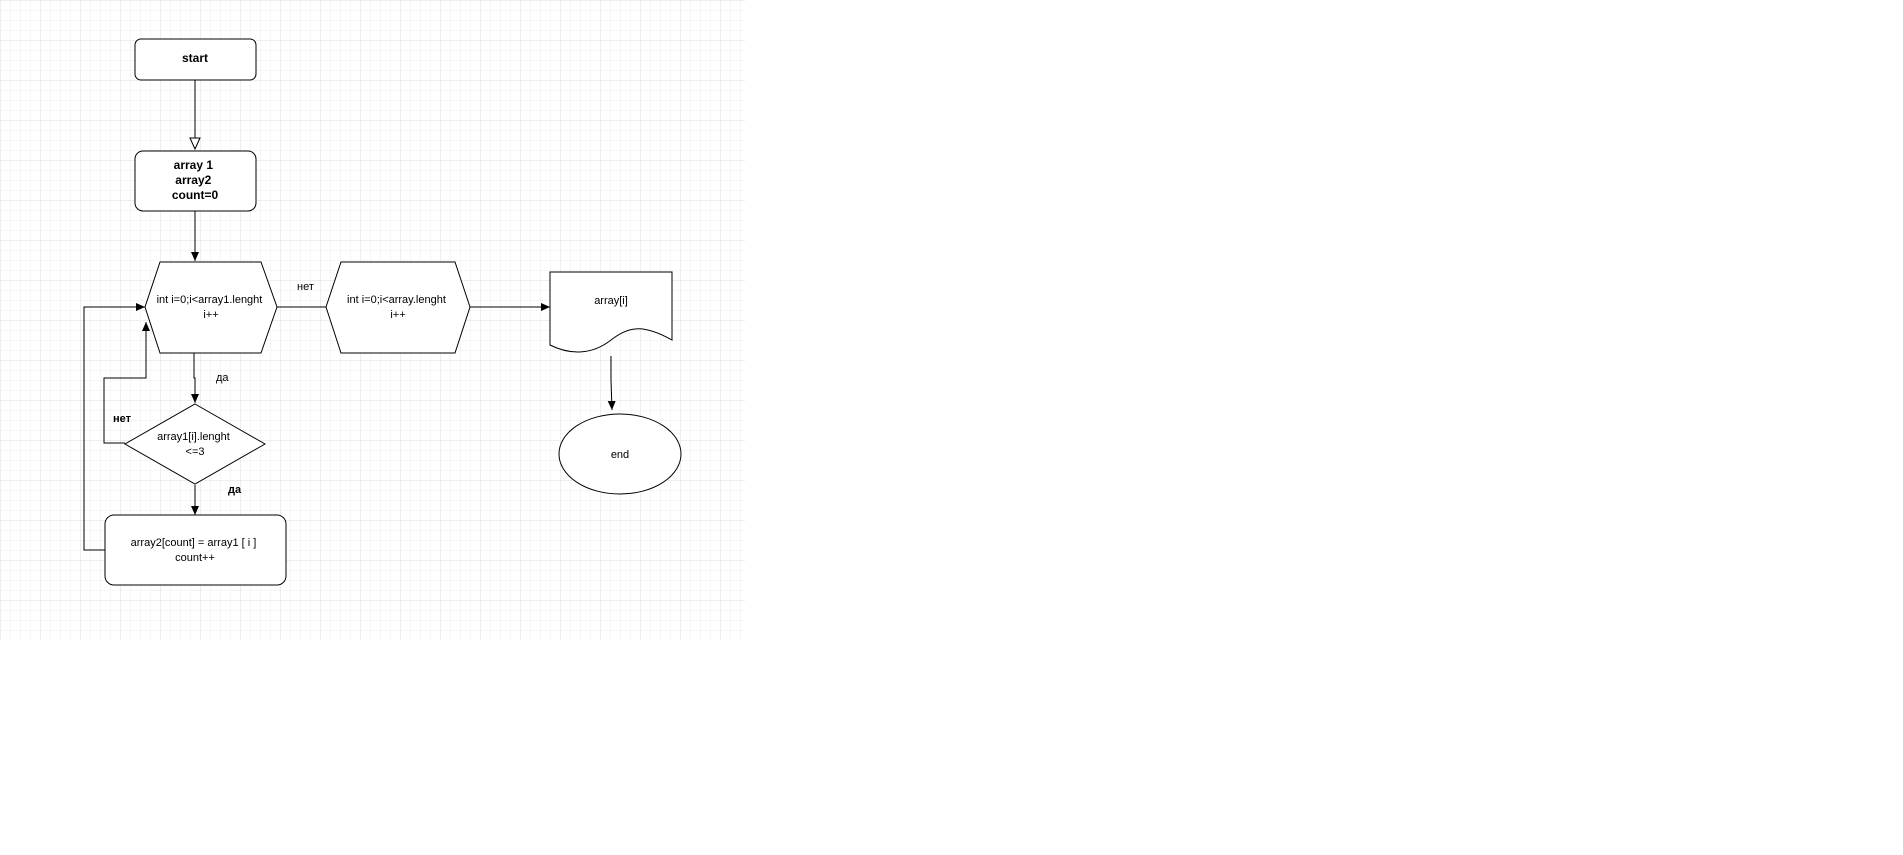 The width and height of the screenshot is (1903, 855). I want to click on edge-output-to-end, so click(611, 383).